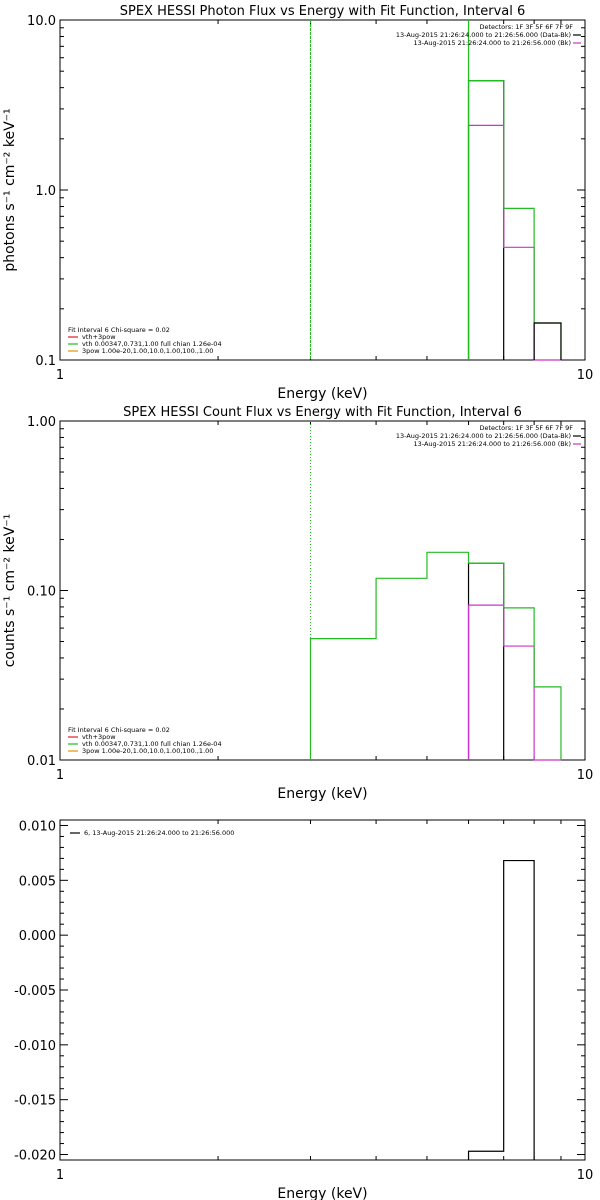 This screenshot has height=1200, width=600. What do you see at coordinates (37, 881) in the screenshot?
I see `y-tick-label: 0.005` at bounding box center [37, 881].